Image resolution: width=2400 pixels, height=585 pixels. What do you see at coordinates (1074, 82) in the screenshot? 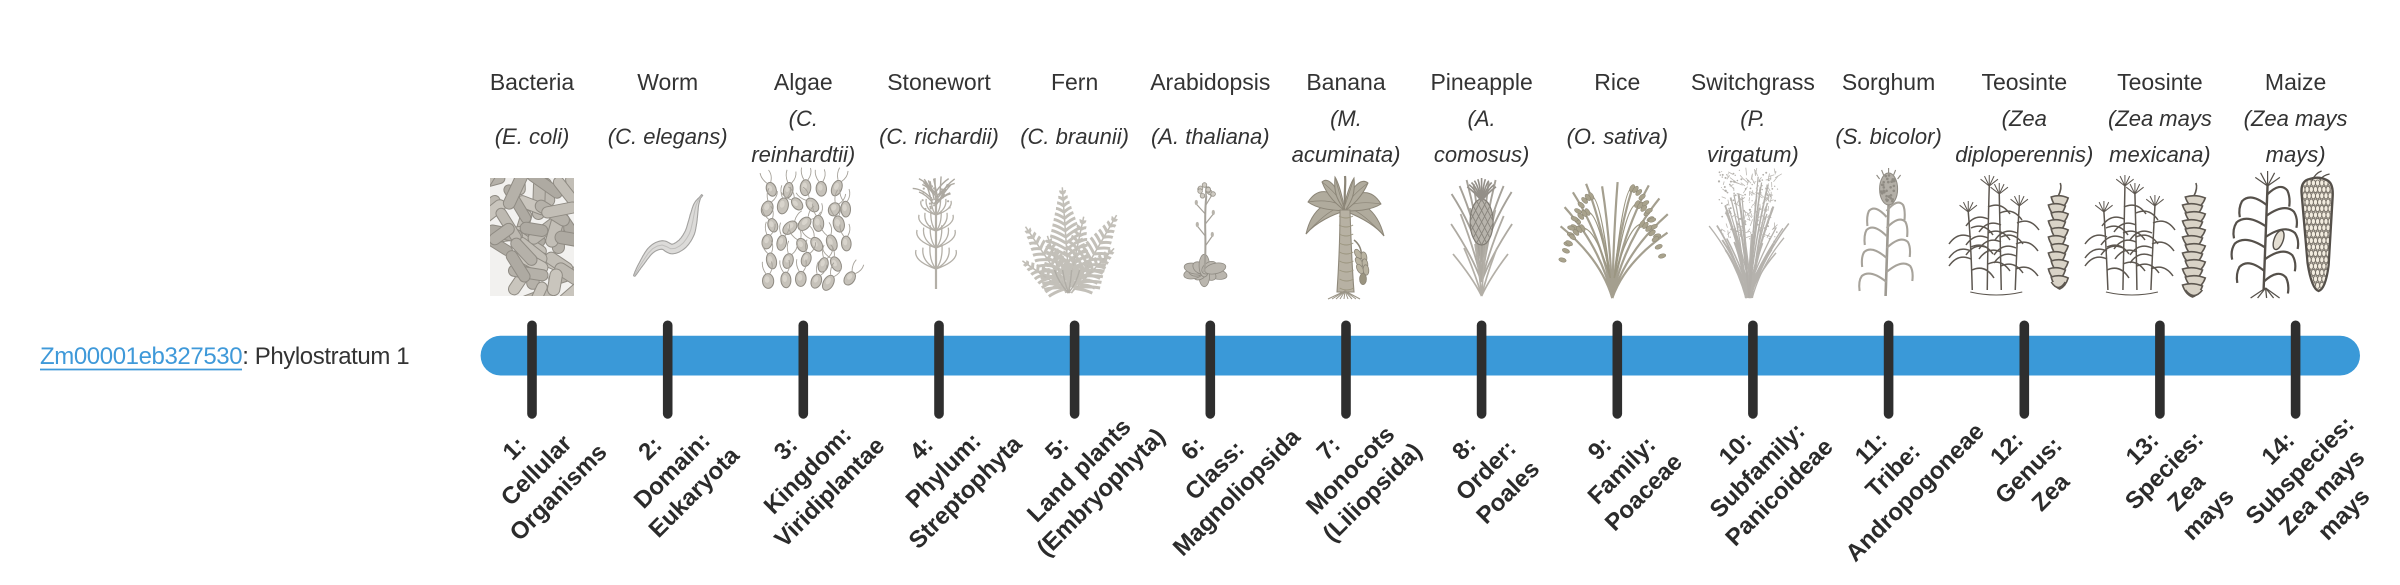
I see `svg-text: Fern` at bounding box center [1074, 82].